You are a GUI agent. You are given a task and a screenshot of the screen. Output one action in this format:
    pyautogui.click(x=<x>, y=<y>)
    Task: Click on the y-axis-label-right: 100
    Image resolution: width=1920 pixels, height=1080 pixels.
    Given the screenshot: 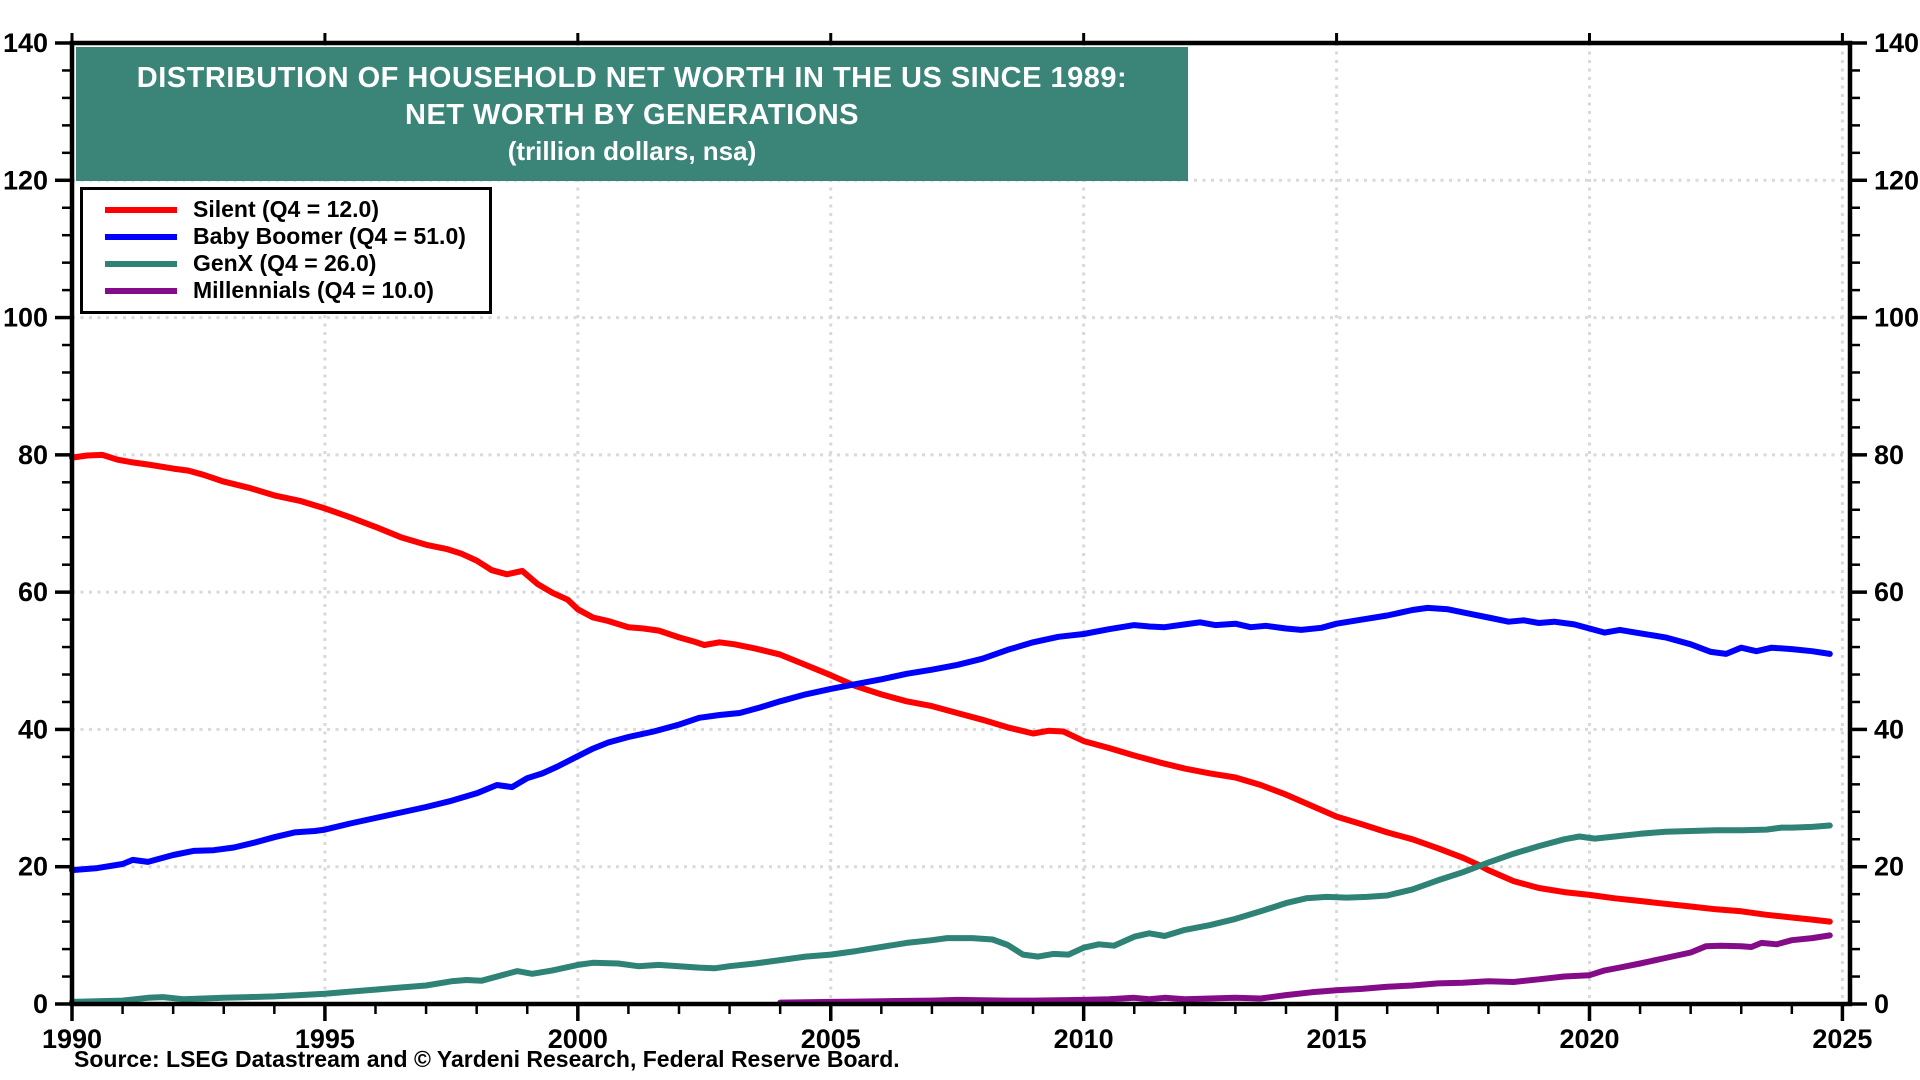 What is the action you would take?
    pyautogui.click(x=1896, y=318)
    